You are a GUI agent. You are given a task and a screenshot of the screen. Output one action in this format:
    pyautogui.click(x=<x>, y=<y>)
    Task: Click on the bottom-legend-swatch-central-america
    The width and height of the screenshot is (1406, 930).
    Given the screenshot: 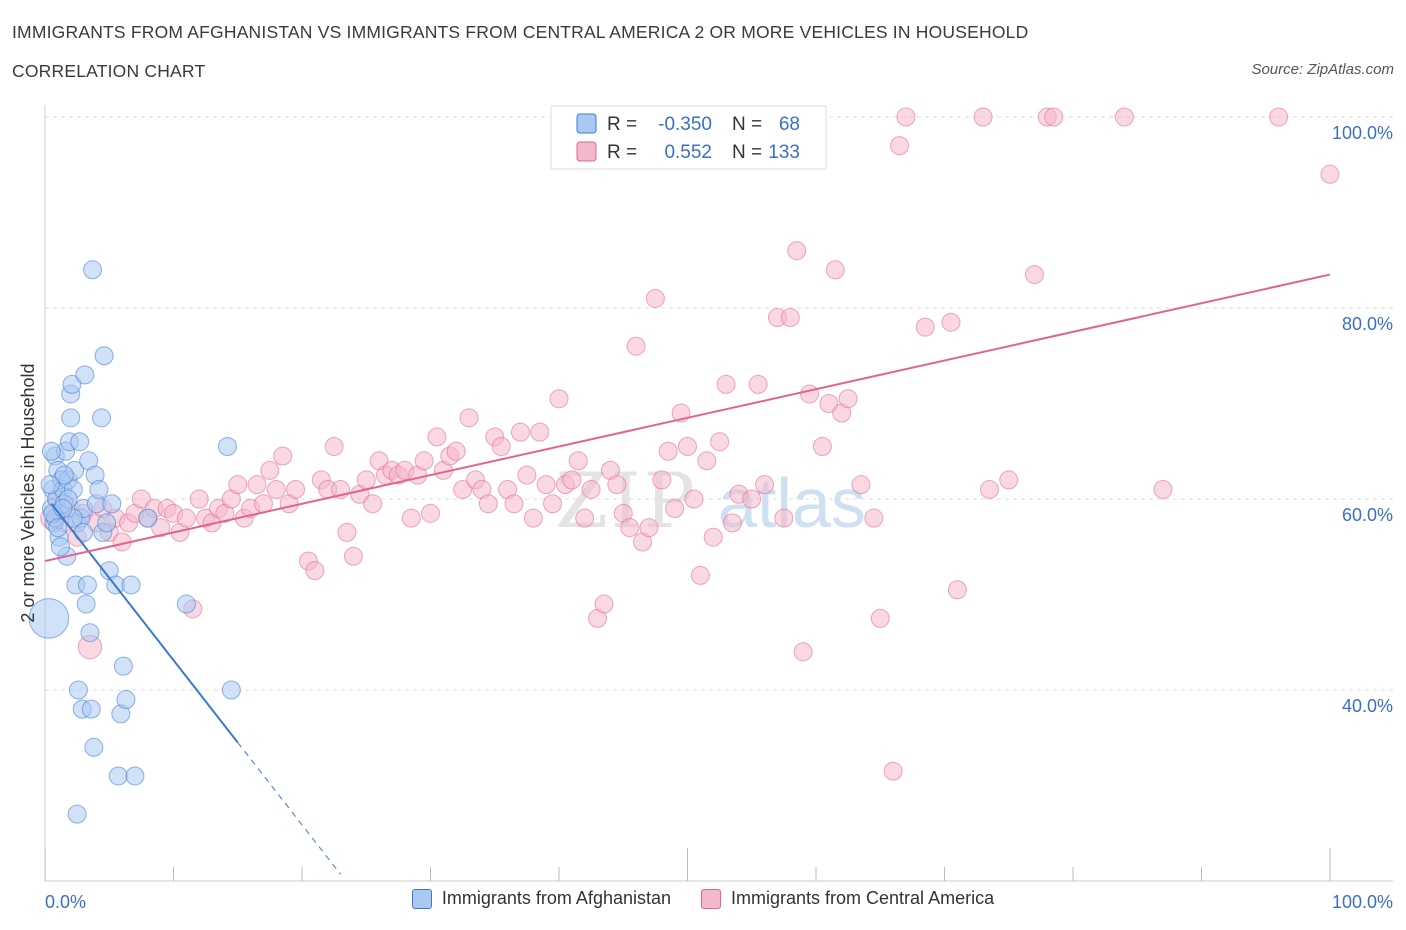 What is the action you would take?
    pyautogui.click(x=711, y=898)
    